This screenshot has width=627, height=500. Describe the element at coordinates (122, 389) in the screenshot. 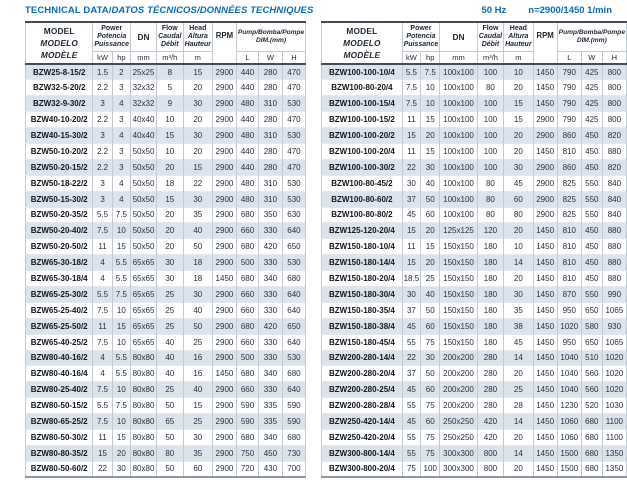

I see `cell-hp: 10` at that location.